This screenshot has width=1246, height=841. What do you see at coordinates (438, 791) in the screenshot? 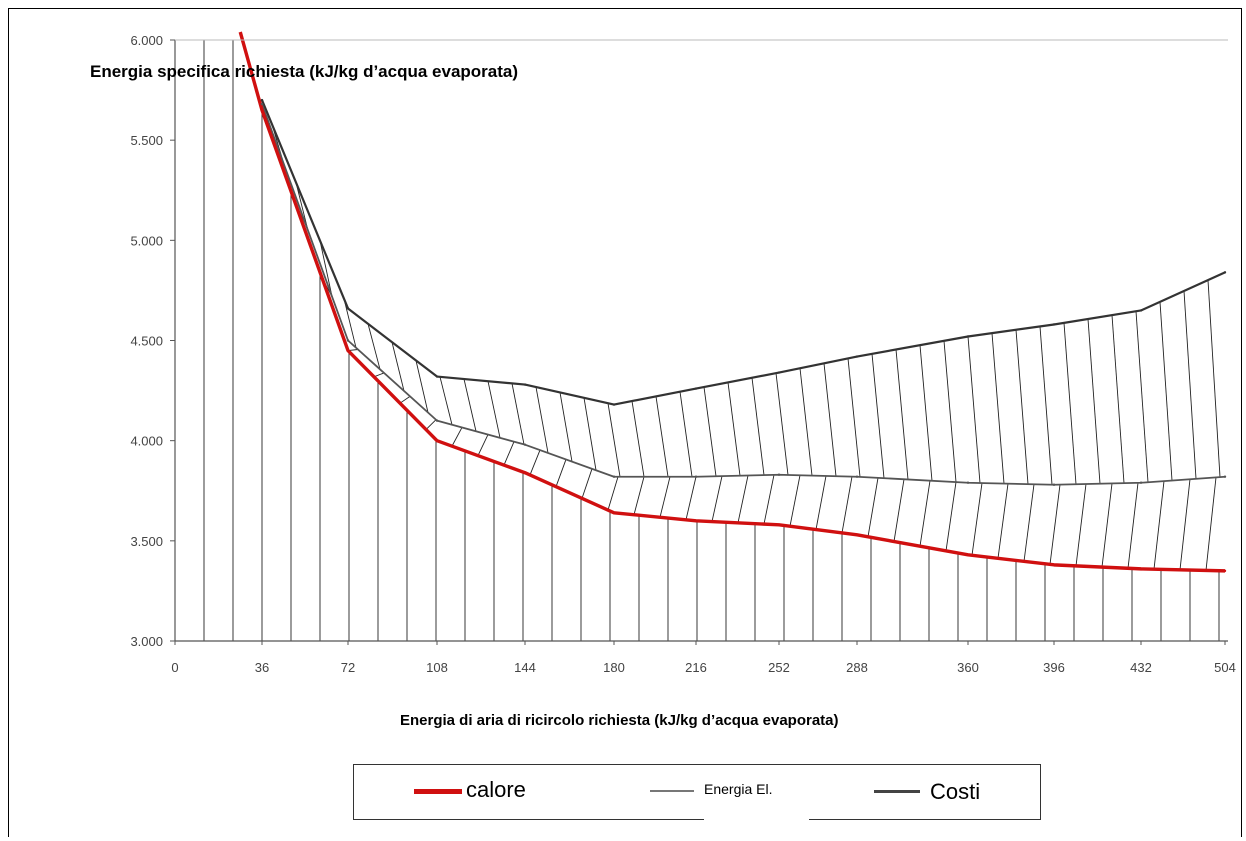
I see `legend-swatch-calore` at bounding box center [438, 791].